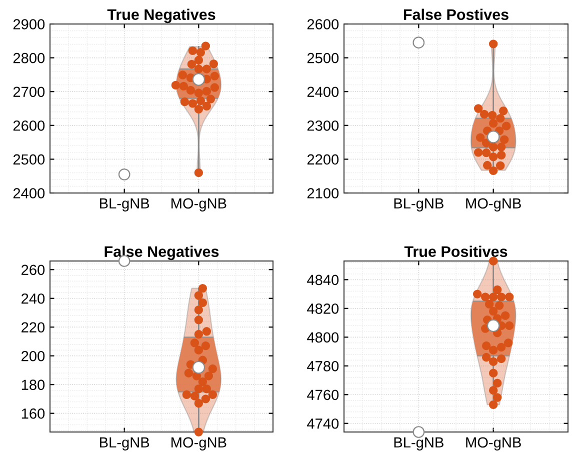  What do you see at coordinates (323, 125) in the screenshot?
I see `y-tick-label: 2300` at bounding box center [323, 125].